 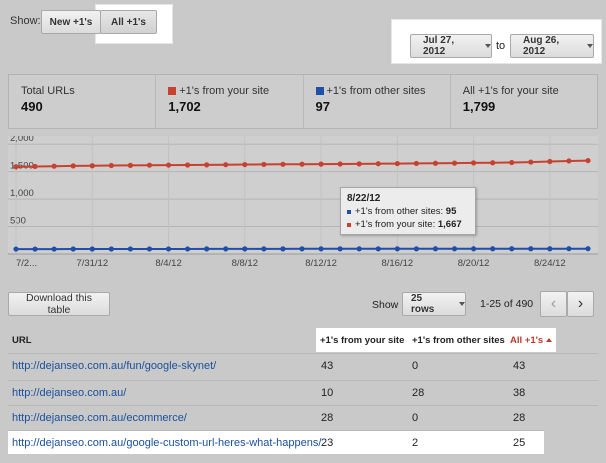 What do you see at coordinates (519, 418) in the screenshot?
I see `cell-all: 28` at bounding box center [519, 418].